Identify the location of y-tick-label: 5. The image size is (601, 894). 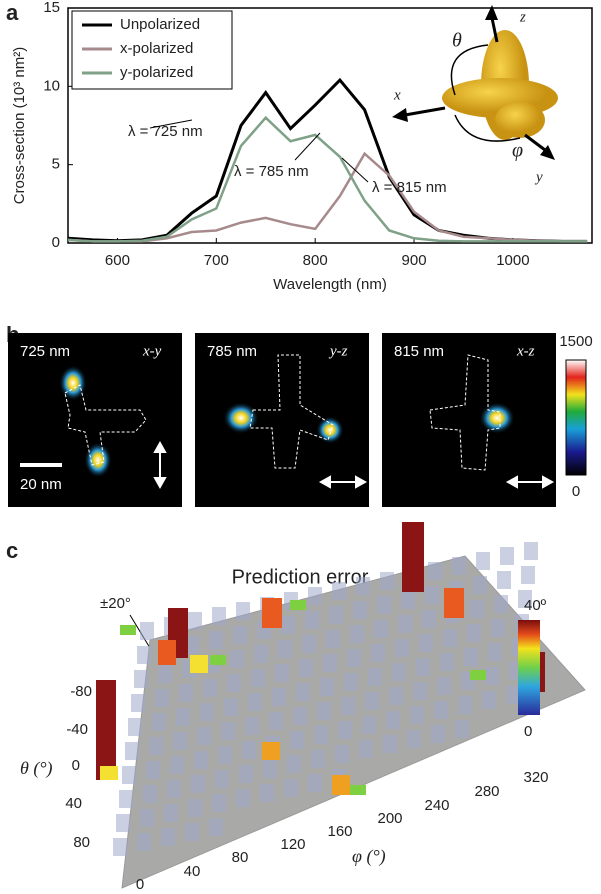
(56, 164).